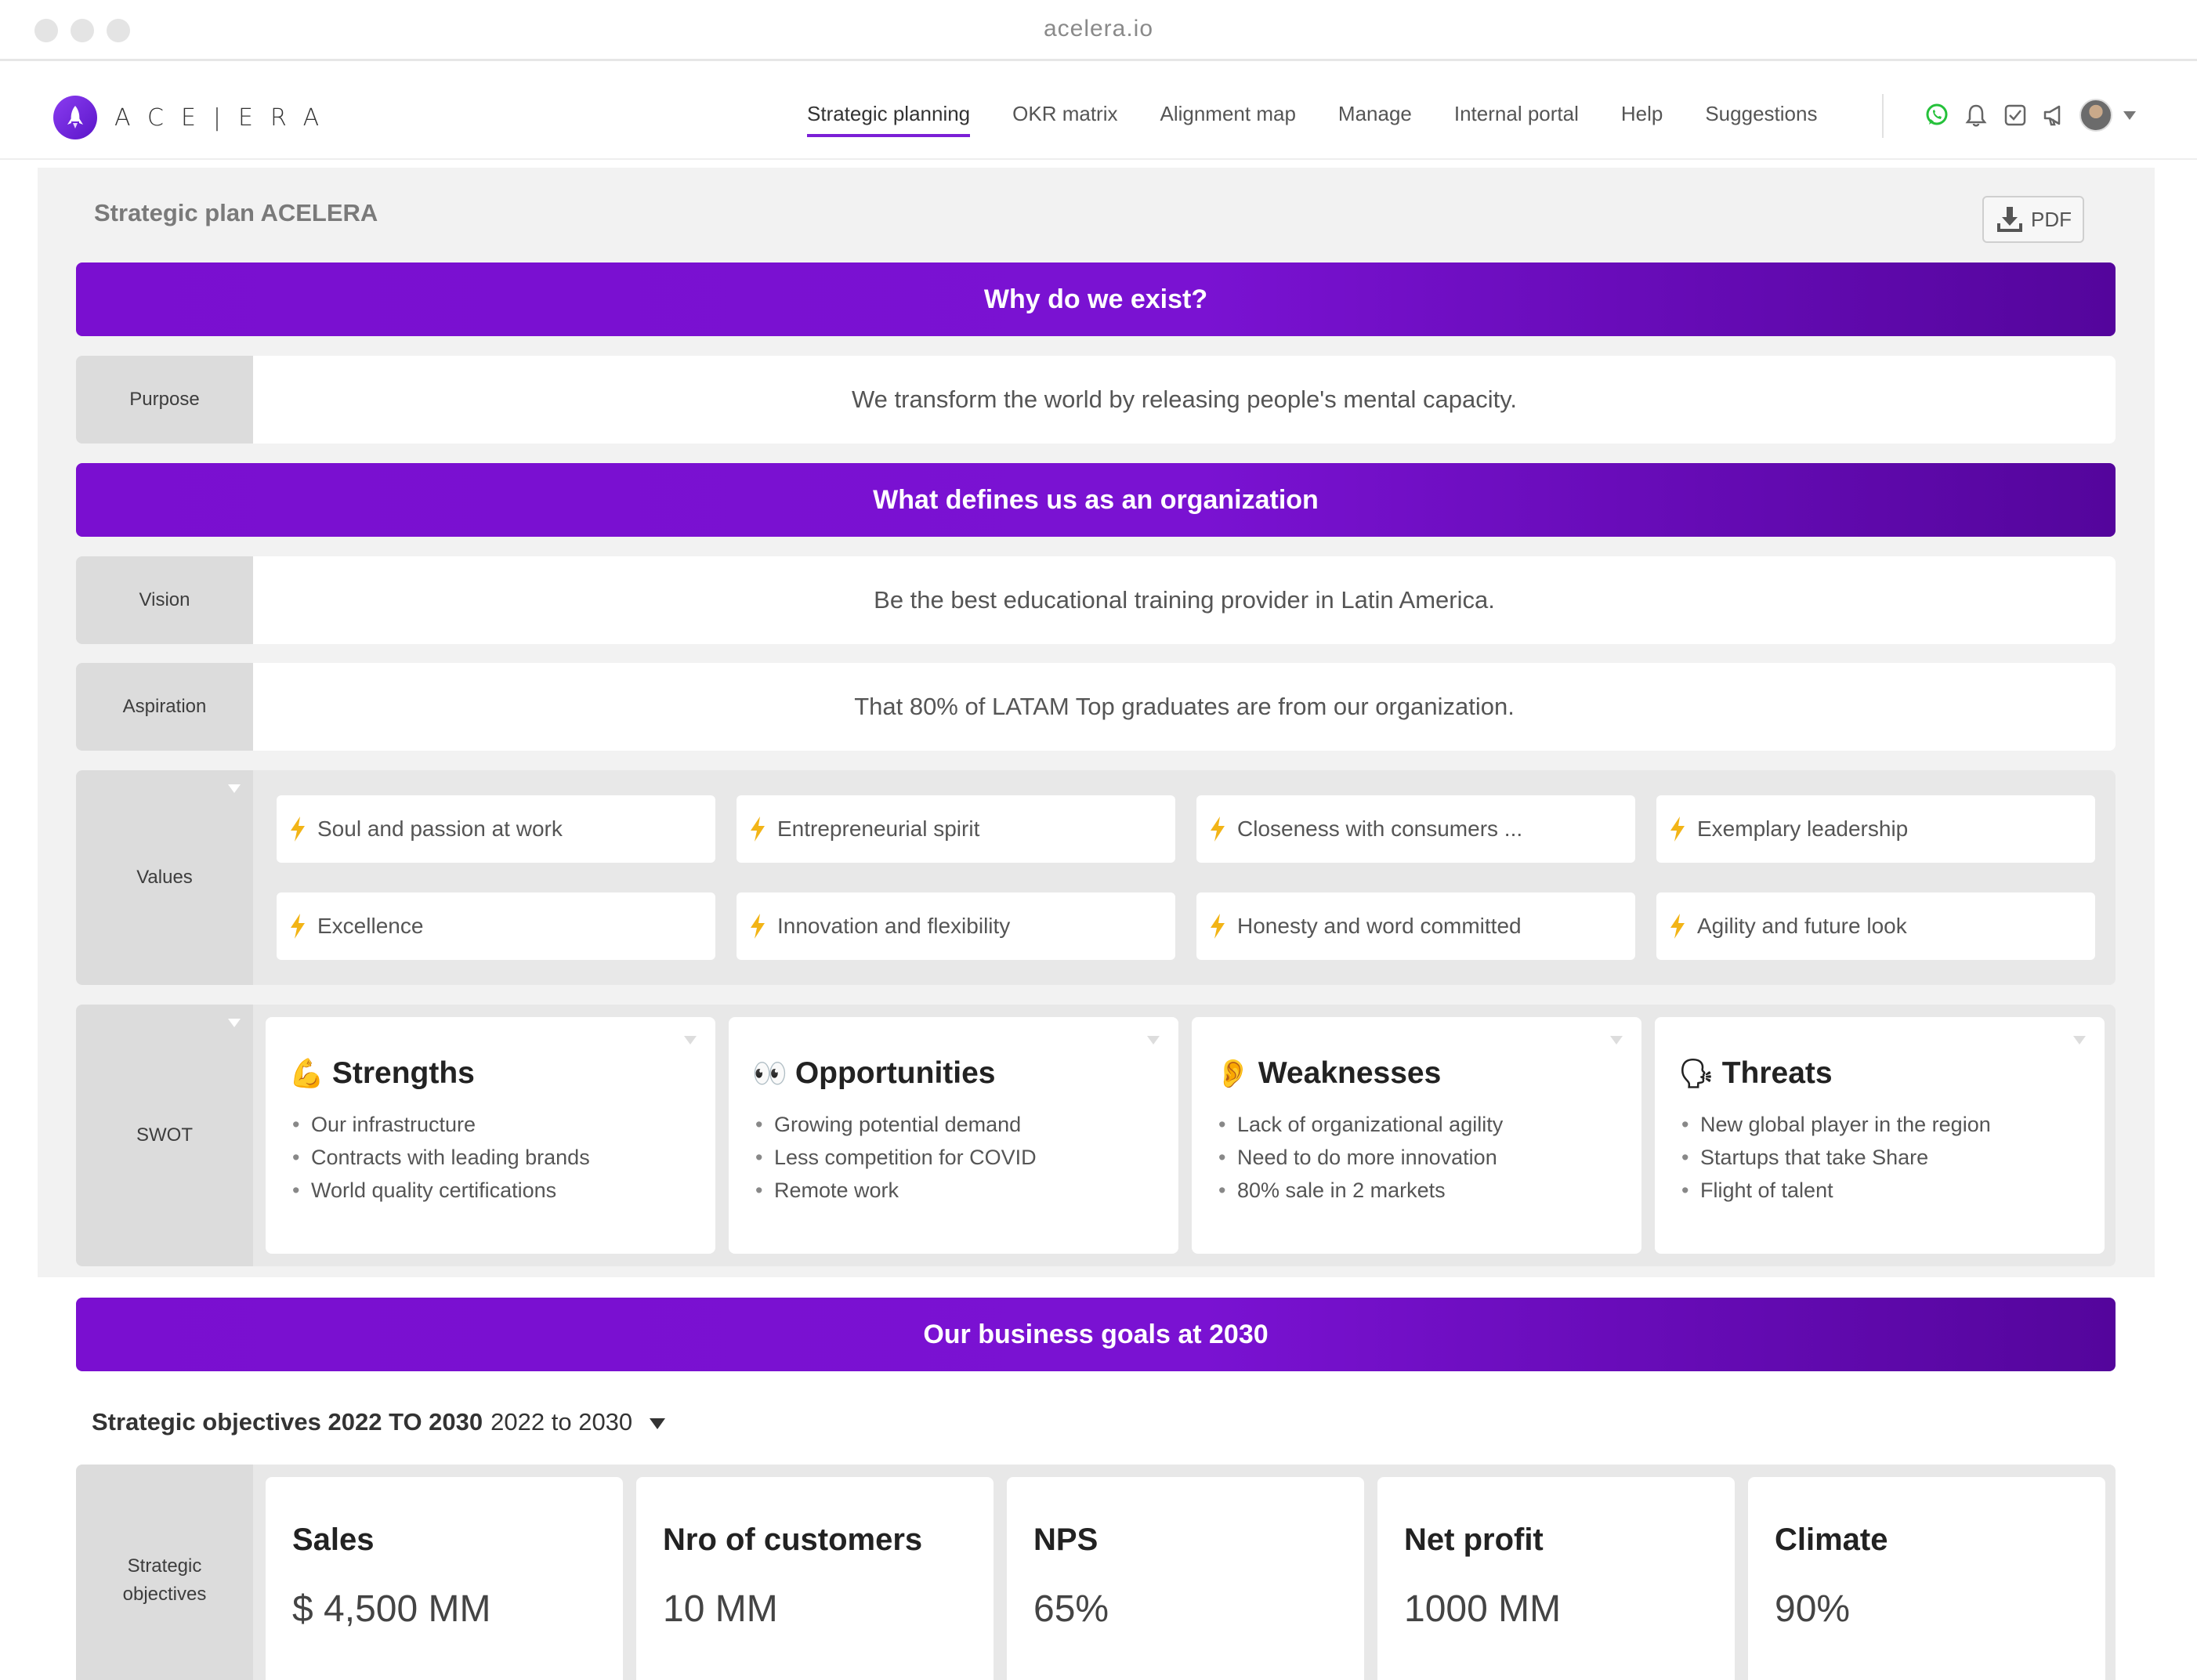 Image resolution: width=2197 pixels, height=1680 pixels. Describe the element at coordinates (490, 1124) in the screenshot. I see `list-item: Our infrastructure` at that location.